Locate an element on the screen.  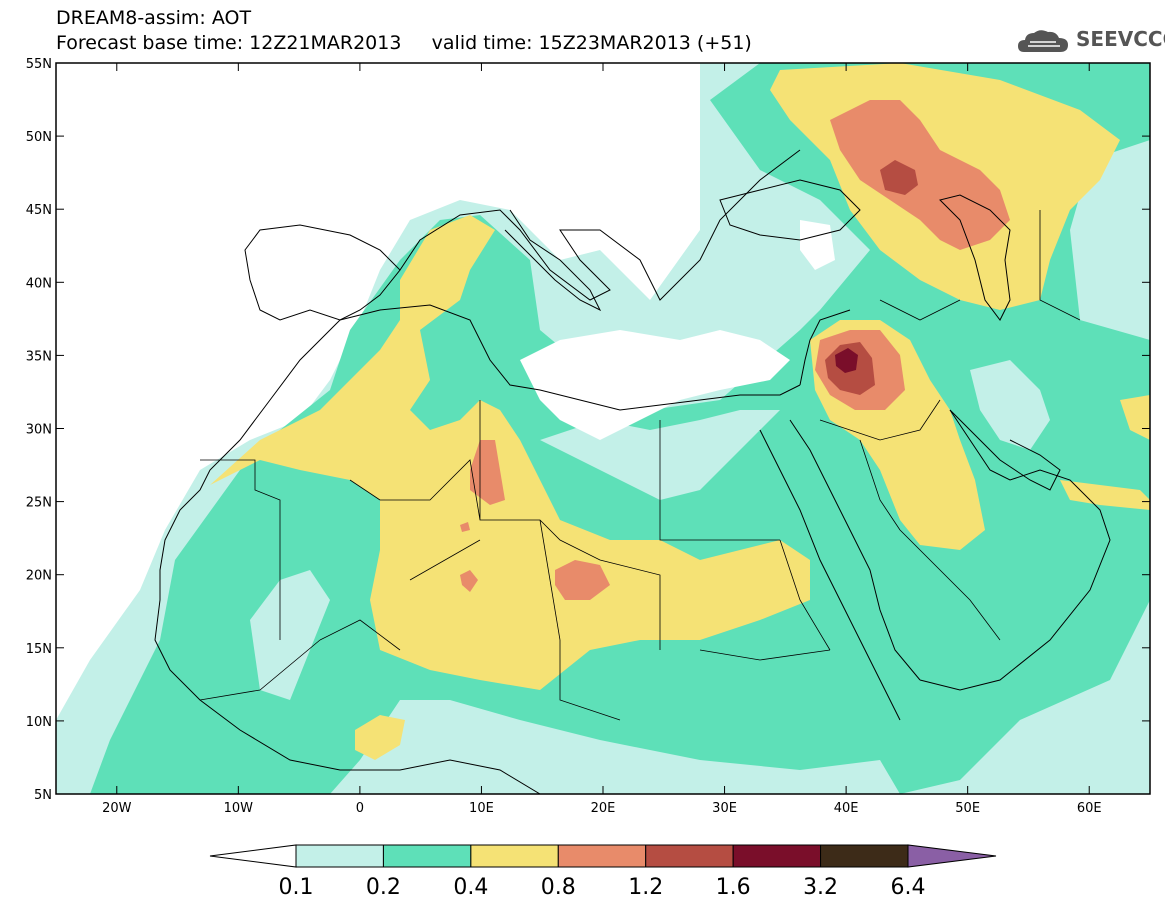
lat-tick-label: 55N is located at coordinates (39, 64).